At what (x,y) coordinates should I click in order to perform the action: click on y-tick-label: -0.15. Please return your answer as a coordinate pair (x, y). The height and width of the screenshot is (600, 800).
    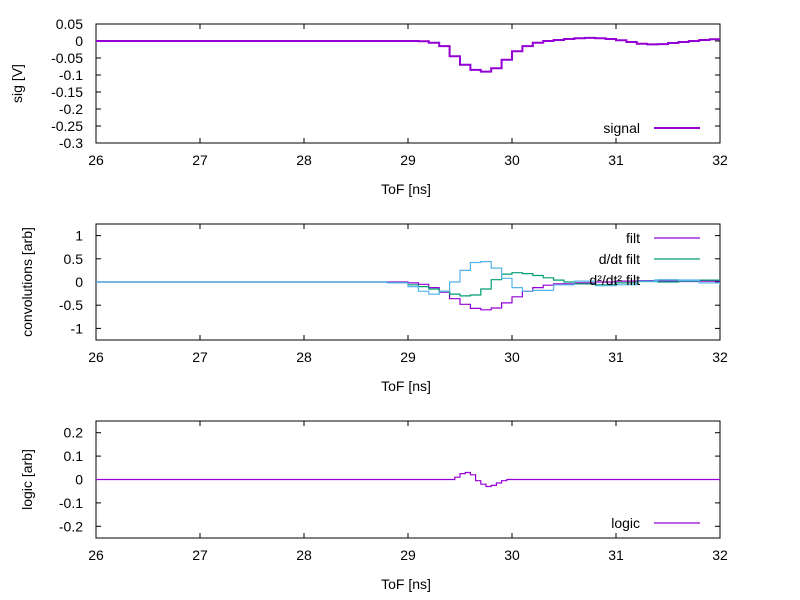
    Looking at the image, I should click on (67, 92).